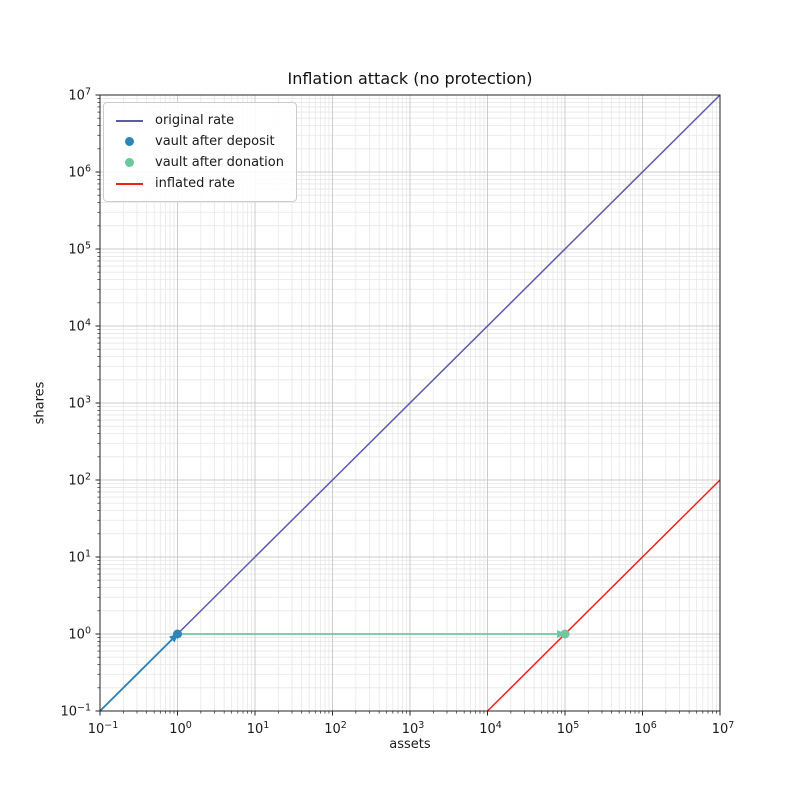 The height and width of the screenshot is (800, 800). What do you see at coordinates (79, 172) in the screenshot?
I see `y-tick-label: 10⁶` at bounding box center [79, 172].